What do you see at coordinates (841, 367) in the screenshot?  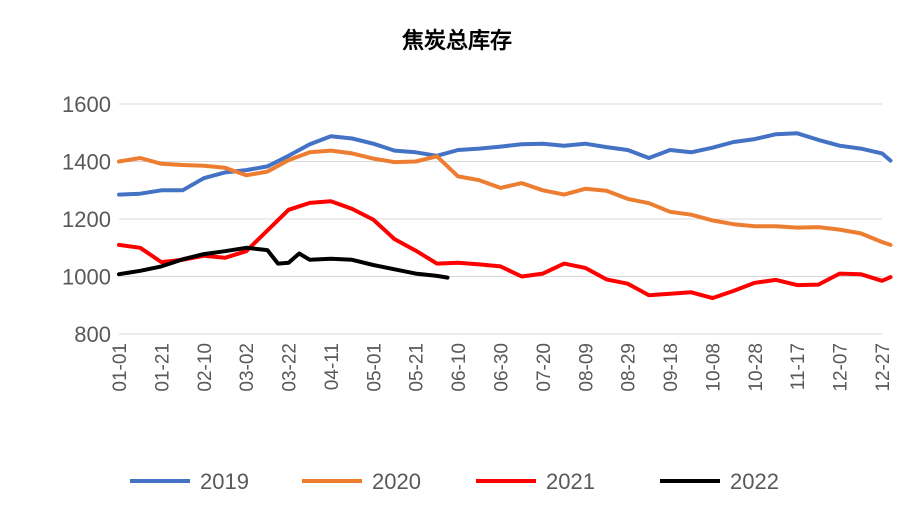 I see `x-tick-label: 12-07` at bounding box center [841, 367].